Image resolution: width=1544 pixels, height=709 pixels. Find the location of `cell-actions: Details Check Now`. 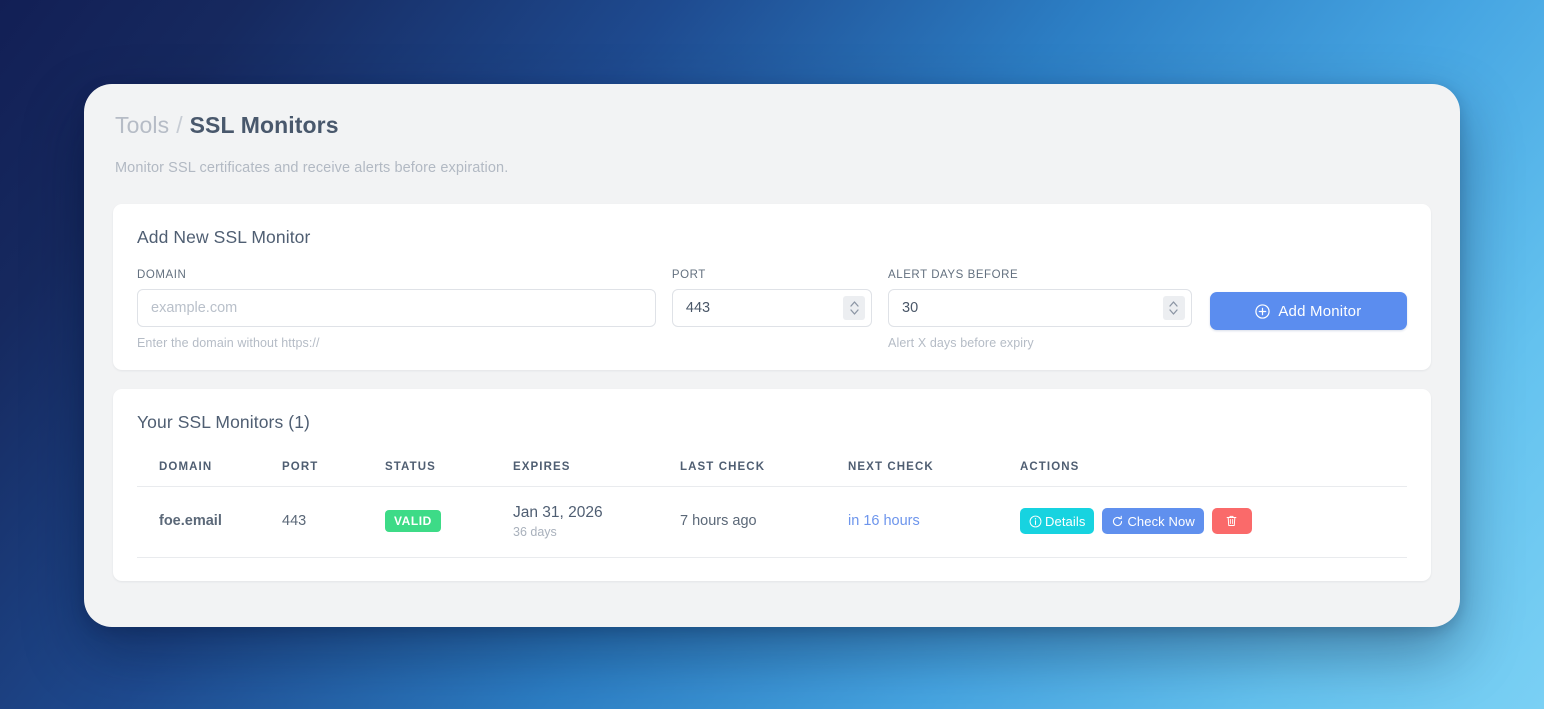

cell-actions: Details Check Now is located at coordinates (1213, 522).